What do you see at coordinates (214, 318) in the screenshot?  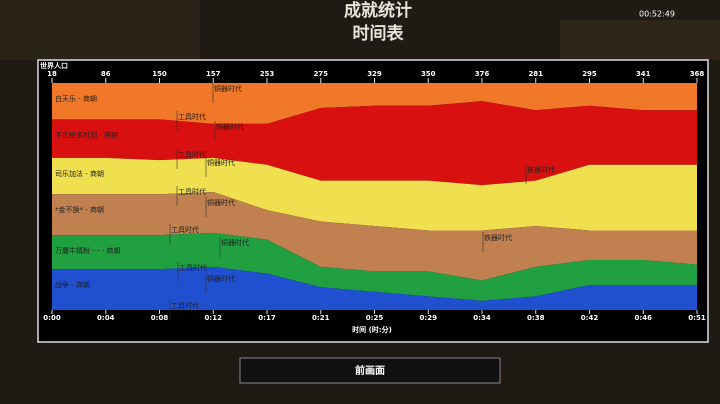 I see `x-tick-label: 0:12` at bounding box center [214, 318].